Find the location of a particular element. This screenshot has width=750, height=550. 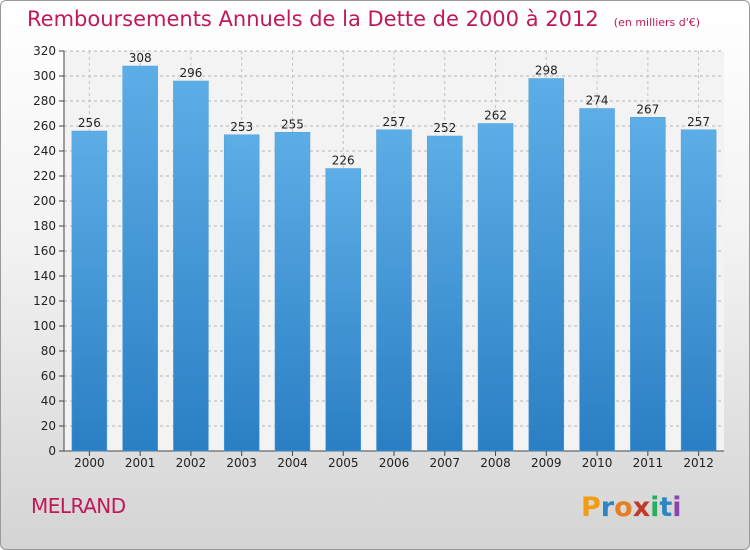

x-tick-label: 2000 is located at coordinates (89, 463).